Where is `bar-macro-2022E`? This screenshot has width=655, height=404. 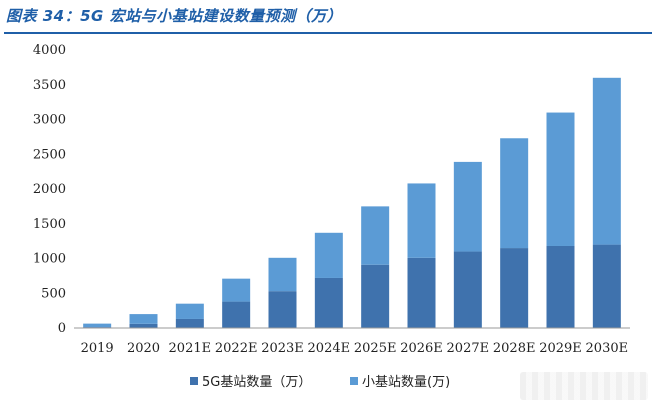 bar-macro-2022E is located at coordinates (236, 314).